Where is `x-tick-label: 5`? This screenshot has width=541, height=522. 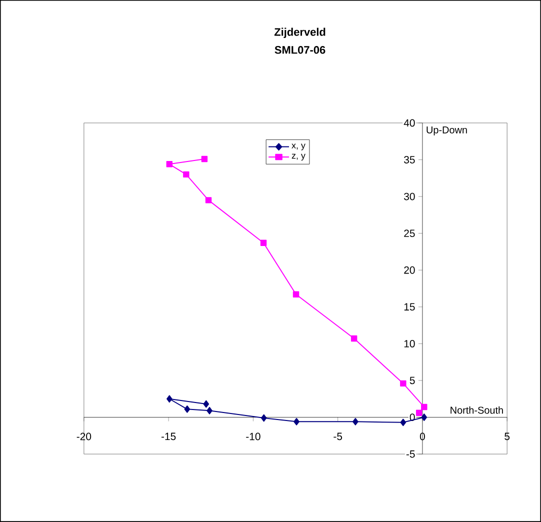
x-tick-label: 5 is located at coordinates (507, 436).